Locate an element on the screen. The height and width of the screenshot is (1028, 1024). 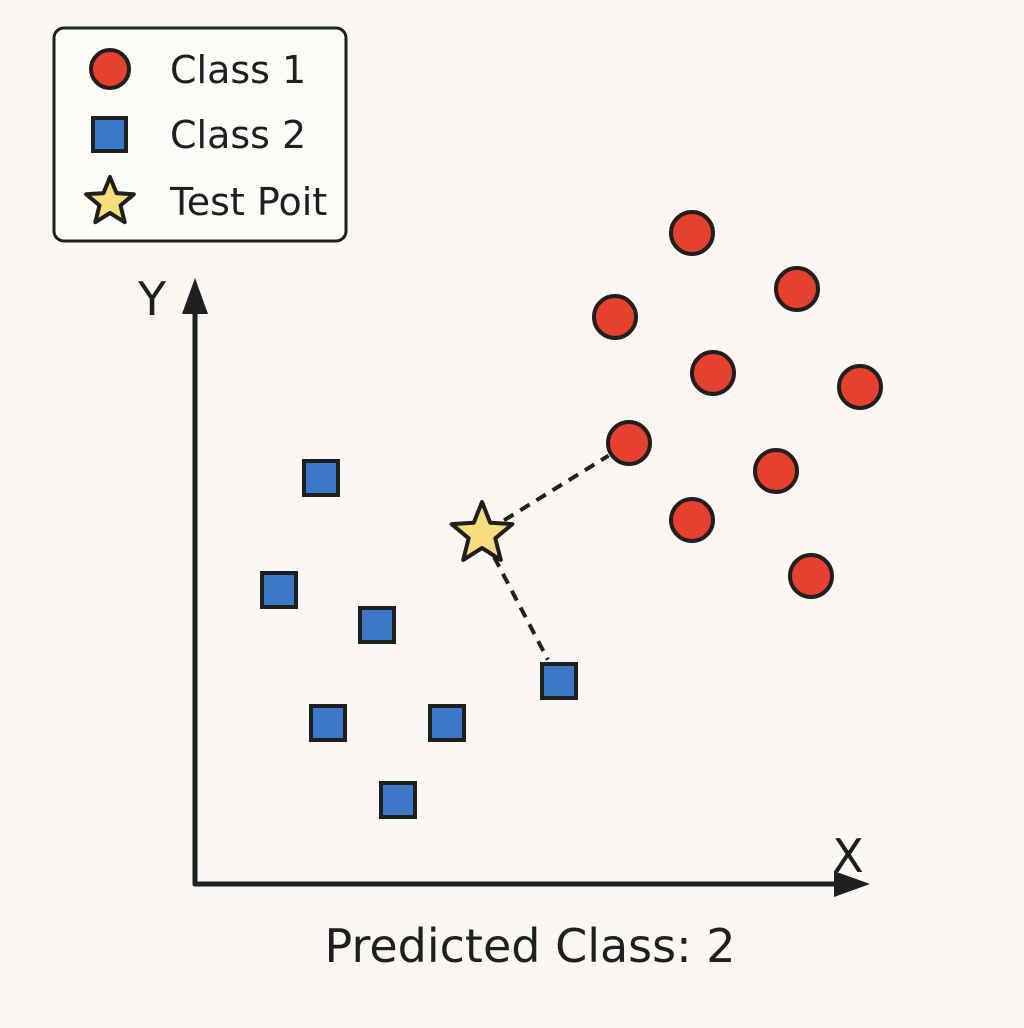
x-axis-label: X is located at coordinates (848, 856).